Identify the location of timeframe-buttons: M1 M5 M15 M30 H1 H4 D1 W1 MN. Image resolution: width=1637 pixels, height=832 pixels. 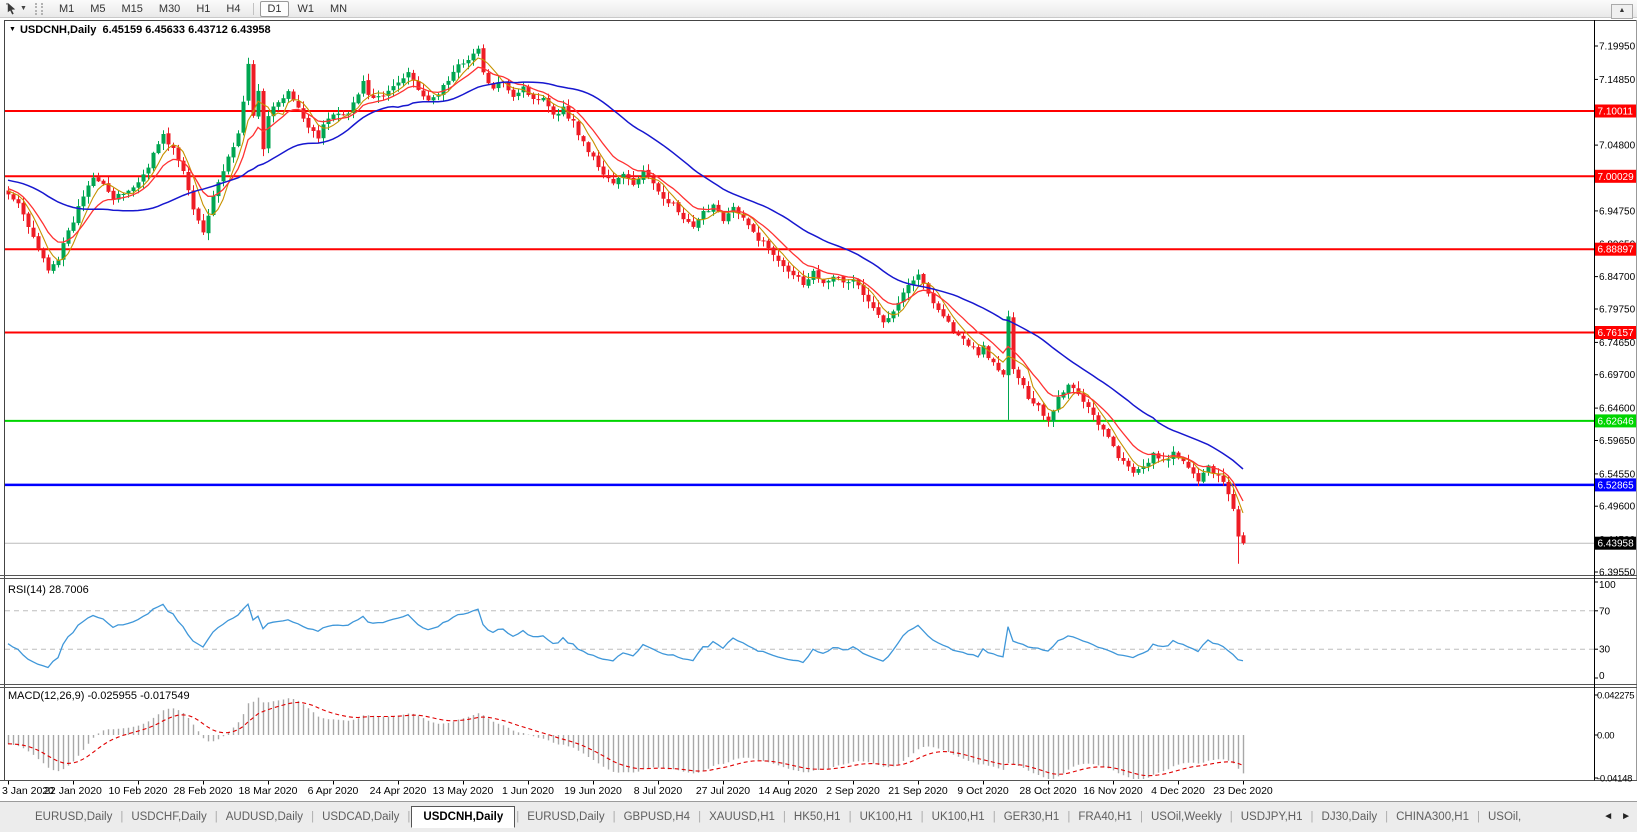
(203, 8).